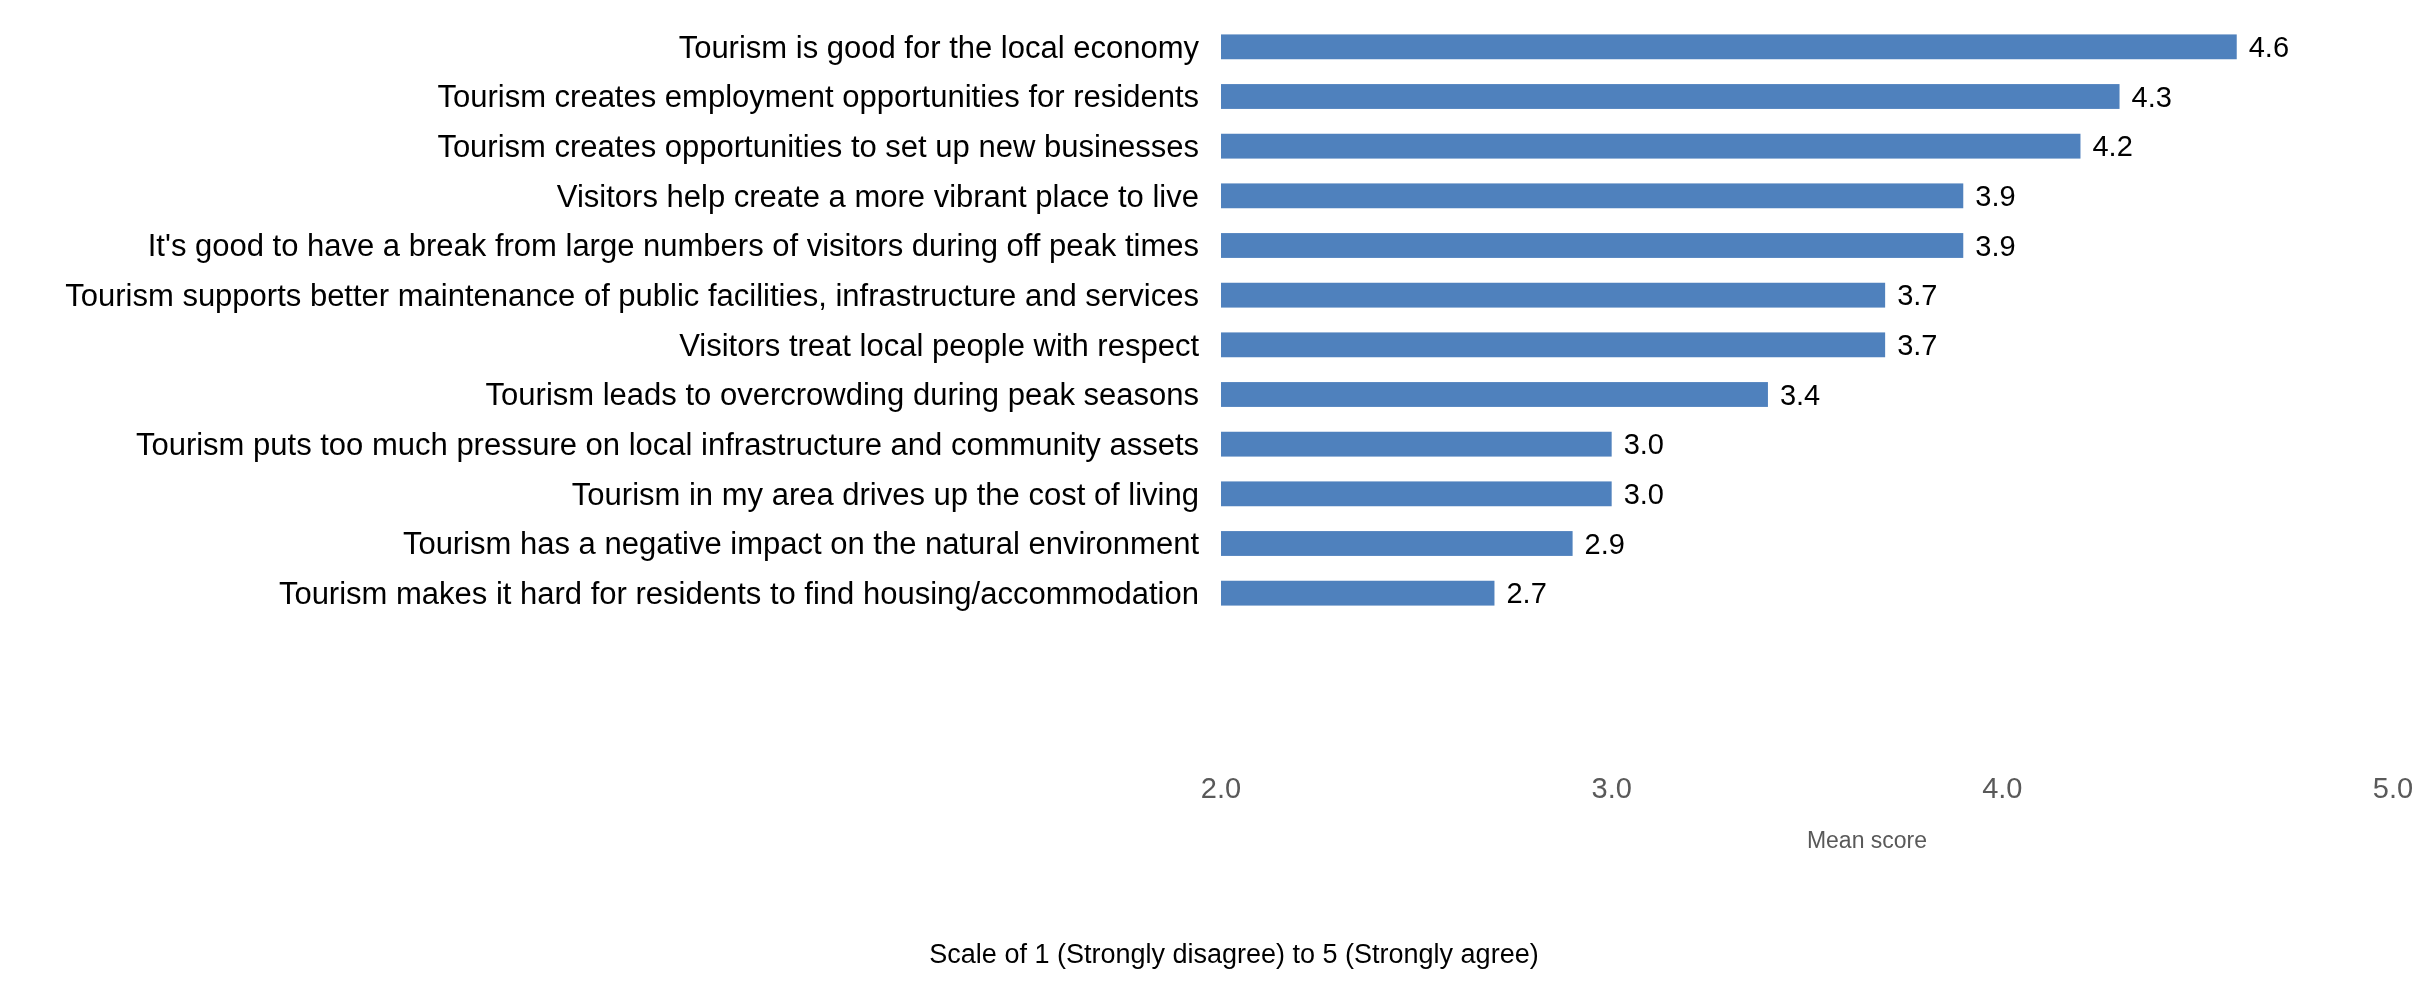 Image resolution: width=2436 pixels, height=990 pixels. I want to click on data-label: 2.7, so click(1526, 593).